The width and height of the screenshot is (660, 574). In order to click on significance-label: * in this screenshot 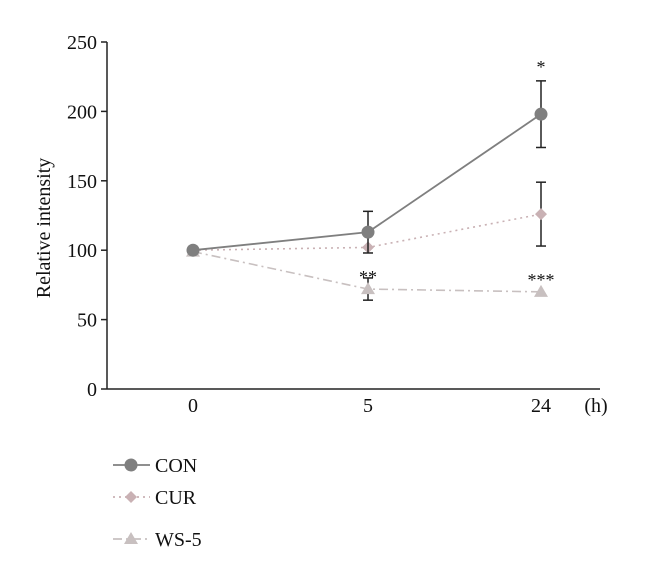, I will do `click(541, 67)`.